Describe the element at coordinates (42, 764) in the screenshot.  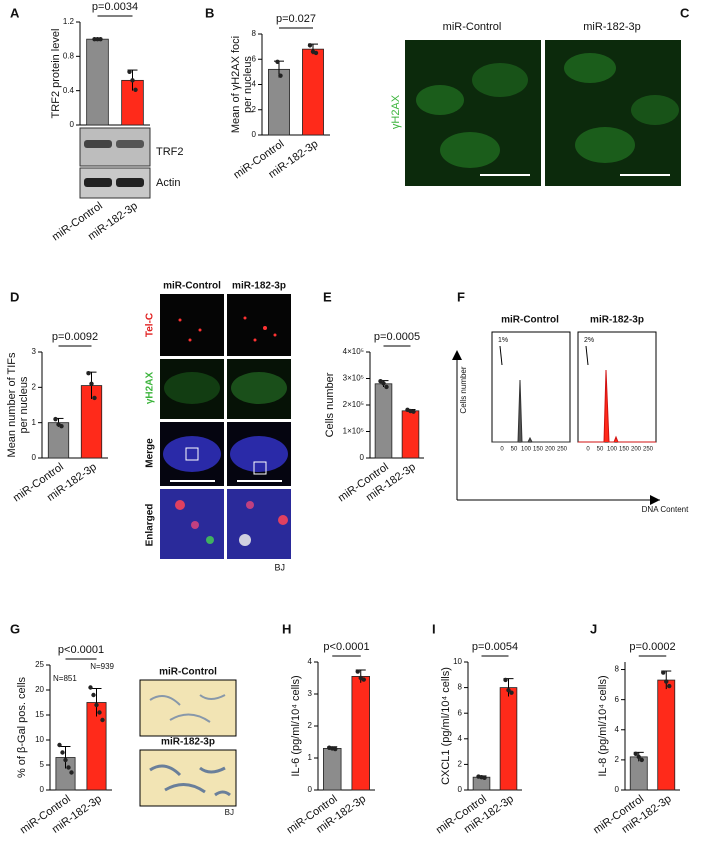
I see `y-tick-label: 5` at that location.